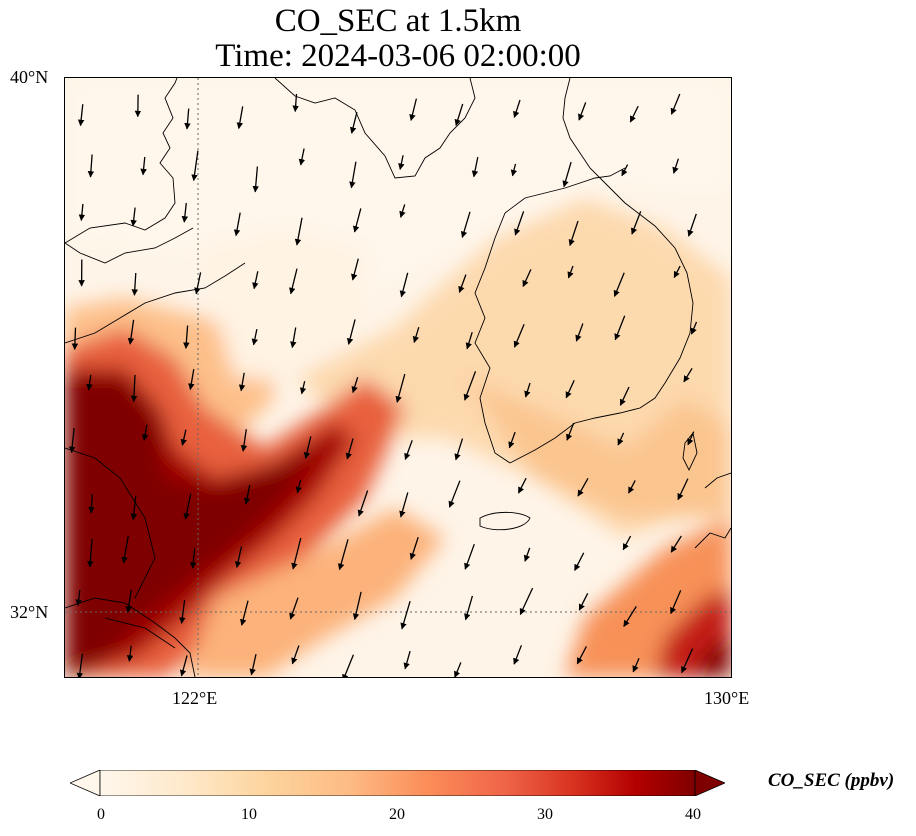 The height and width of the screenshot is (836, 916). I want to click on yangtze-coast, so click(130, 637).